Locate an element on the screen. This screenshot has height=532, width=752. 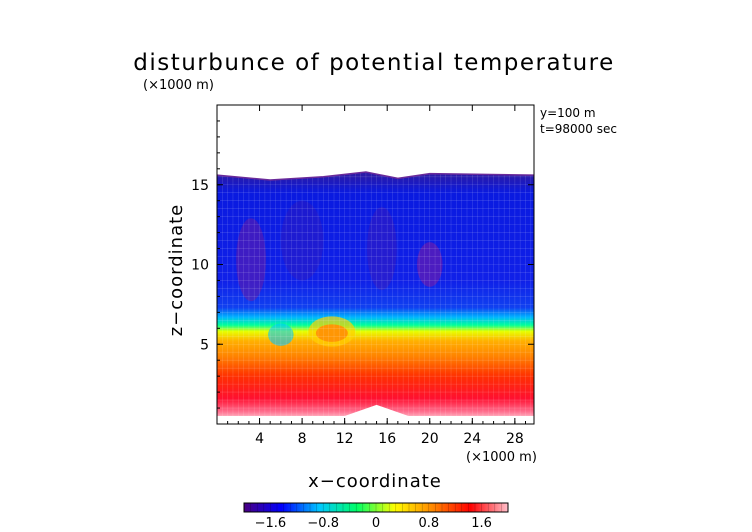
x-tick-label: 8 is located at coordinates (302, 439).